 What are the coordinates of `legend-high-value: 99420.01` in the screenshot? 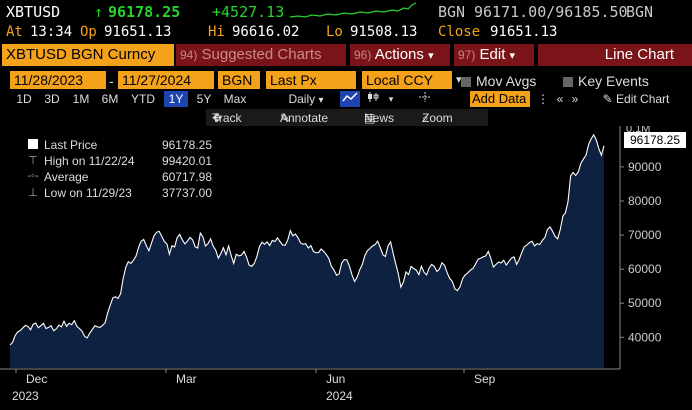 It's located at (186, 161).